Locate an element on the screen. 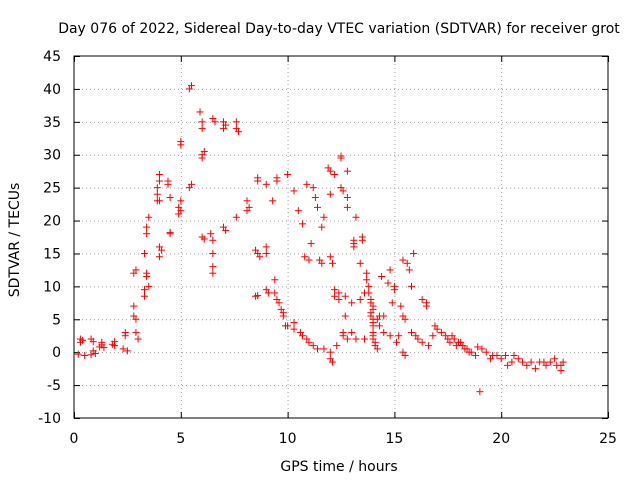  y-tick-label: -10 is located at coordinates (49, 419).